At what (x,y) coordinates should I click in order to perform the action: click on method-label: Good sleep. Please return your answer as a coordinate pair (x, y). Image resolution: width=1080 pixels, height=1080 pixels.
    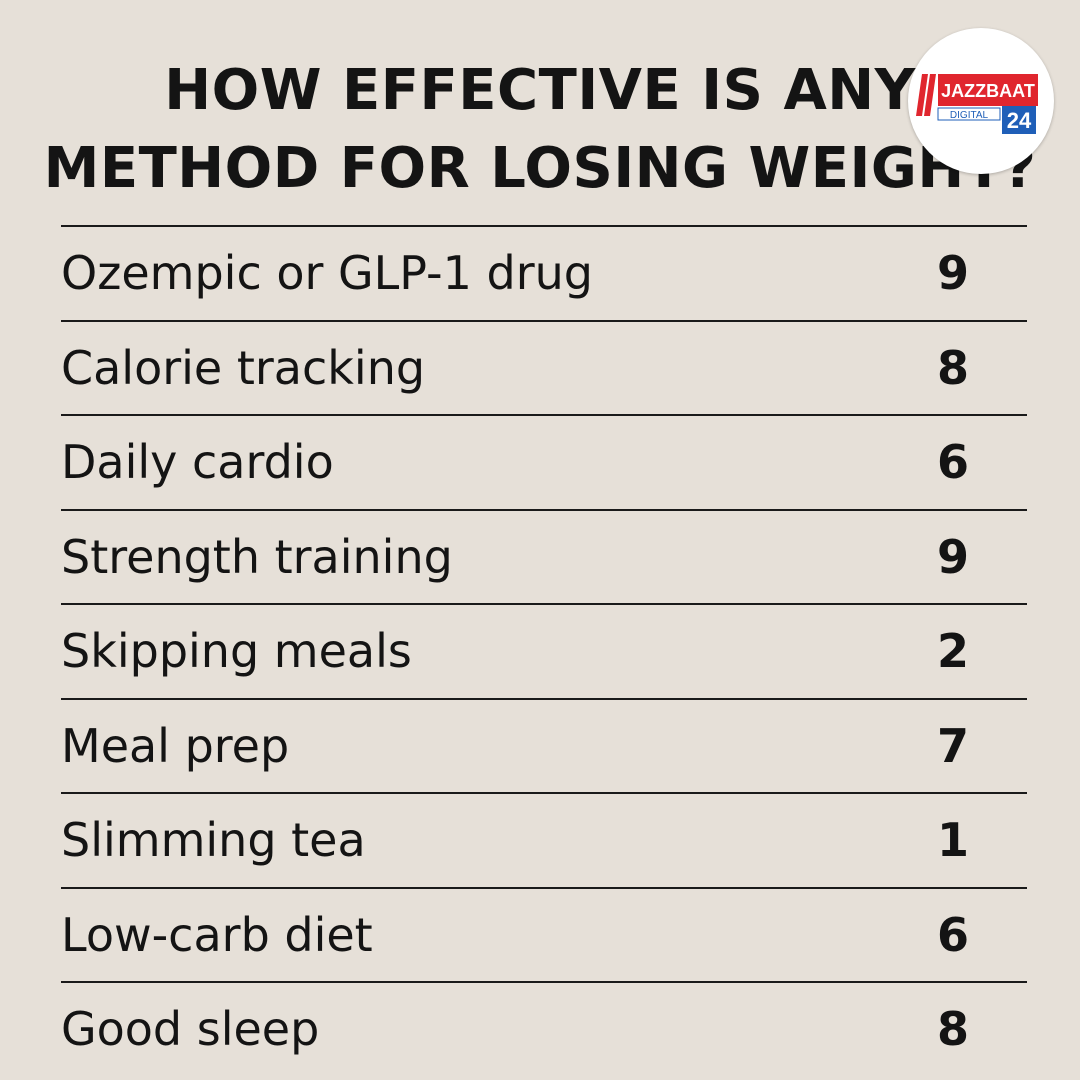
    Looking at the image, I should click on (190, 1029).